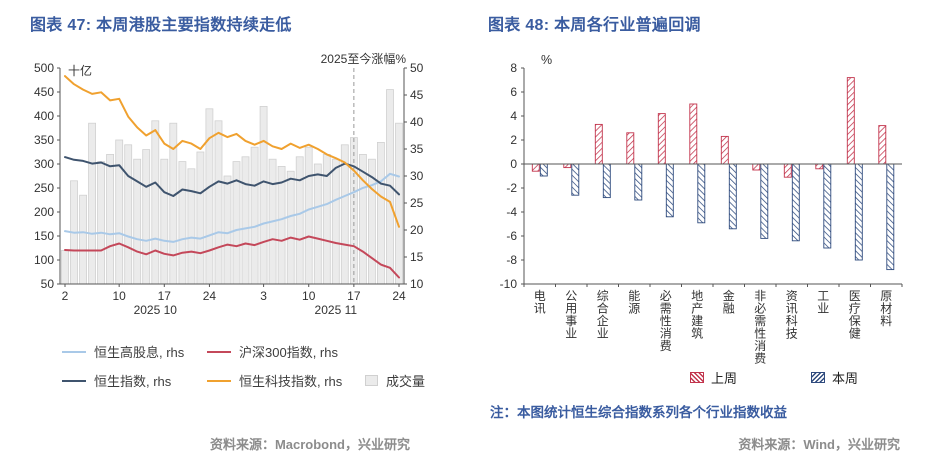  Describe the element at coordinates (291, 381) in the screenshot. I see `legend-label: 恒生科技指数, rhs` at that location.